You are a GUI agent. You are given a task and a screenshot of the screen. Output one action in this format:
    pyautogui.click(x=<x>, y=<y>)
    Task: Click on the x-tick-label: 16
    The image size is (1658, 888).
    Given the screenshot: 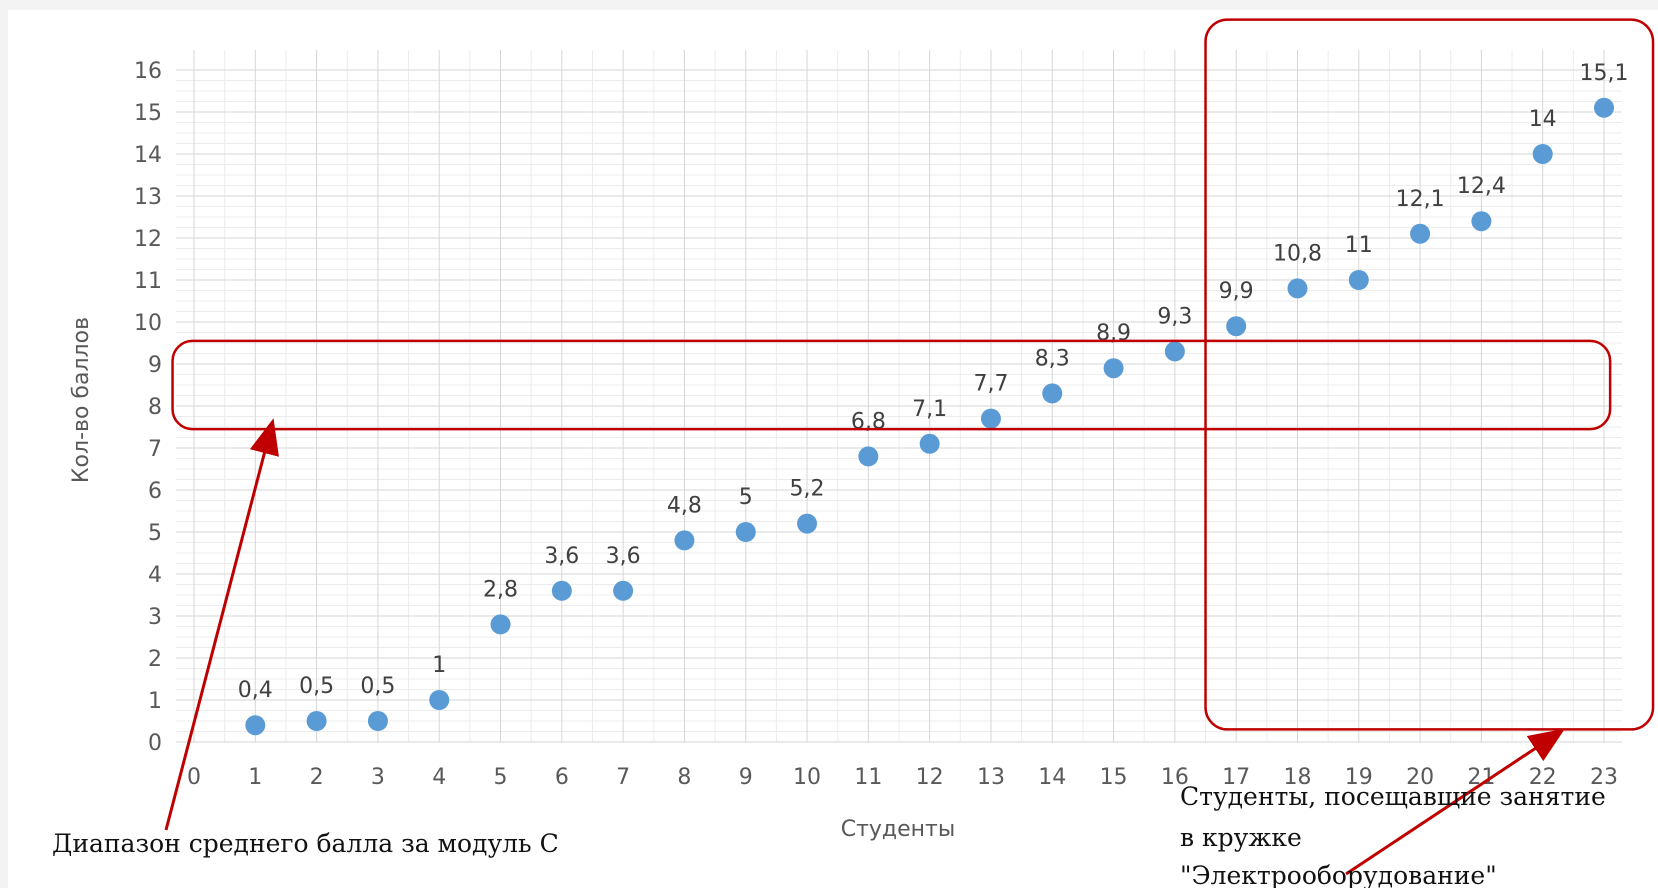 What is the action you would take?
    pyautogui.click(x=1175, y=777)
    